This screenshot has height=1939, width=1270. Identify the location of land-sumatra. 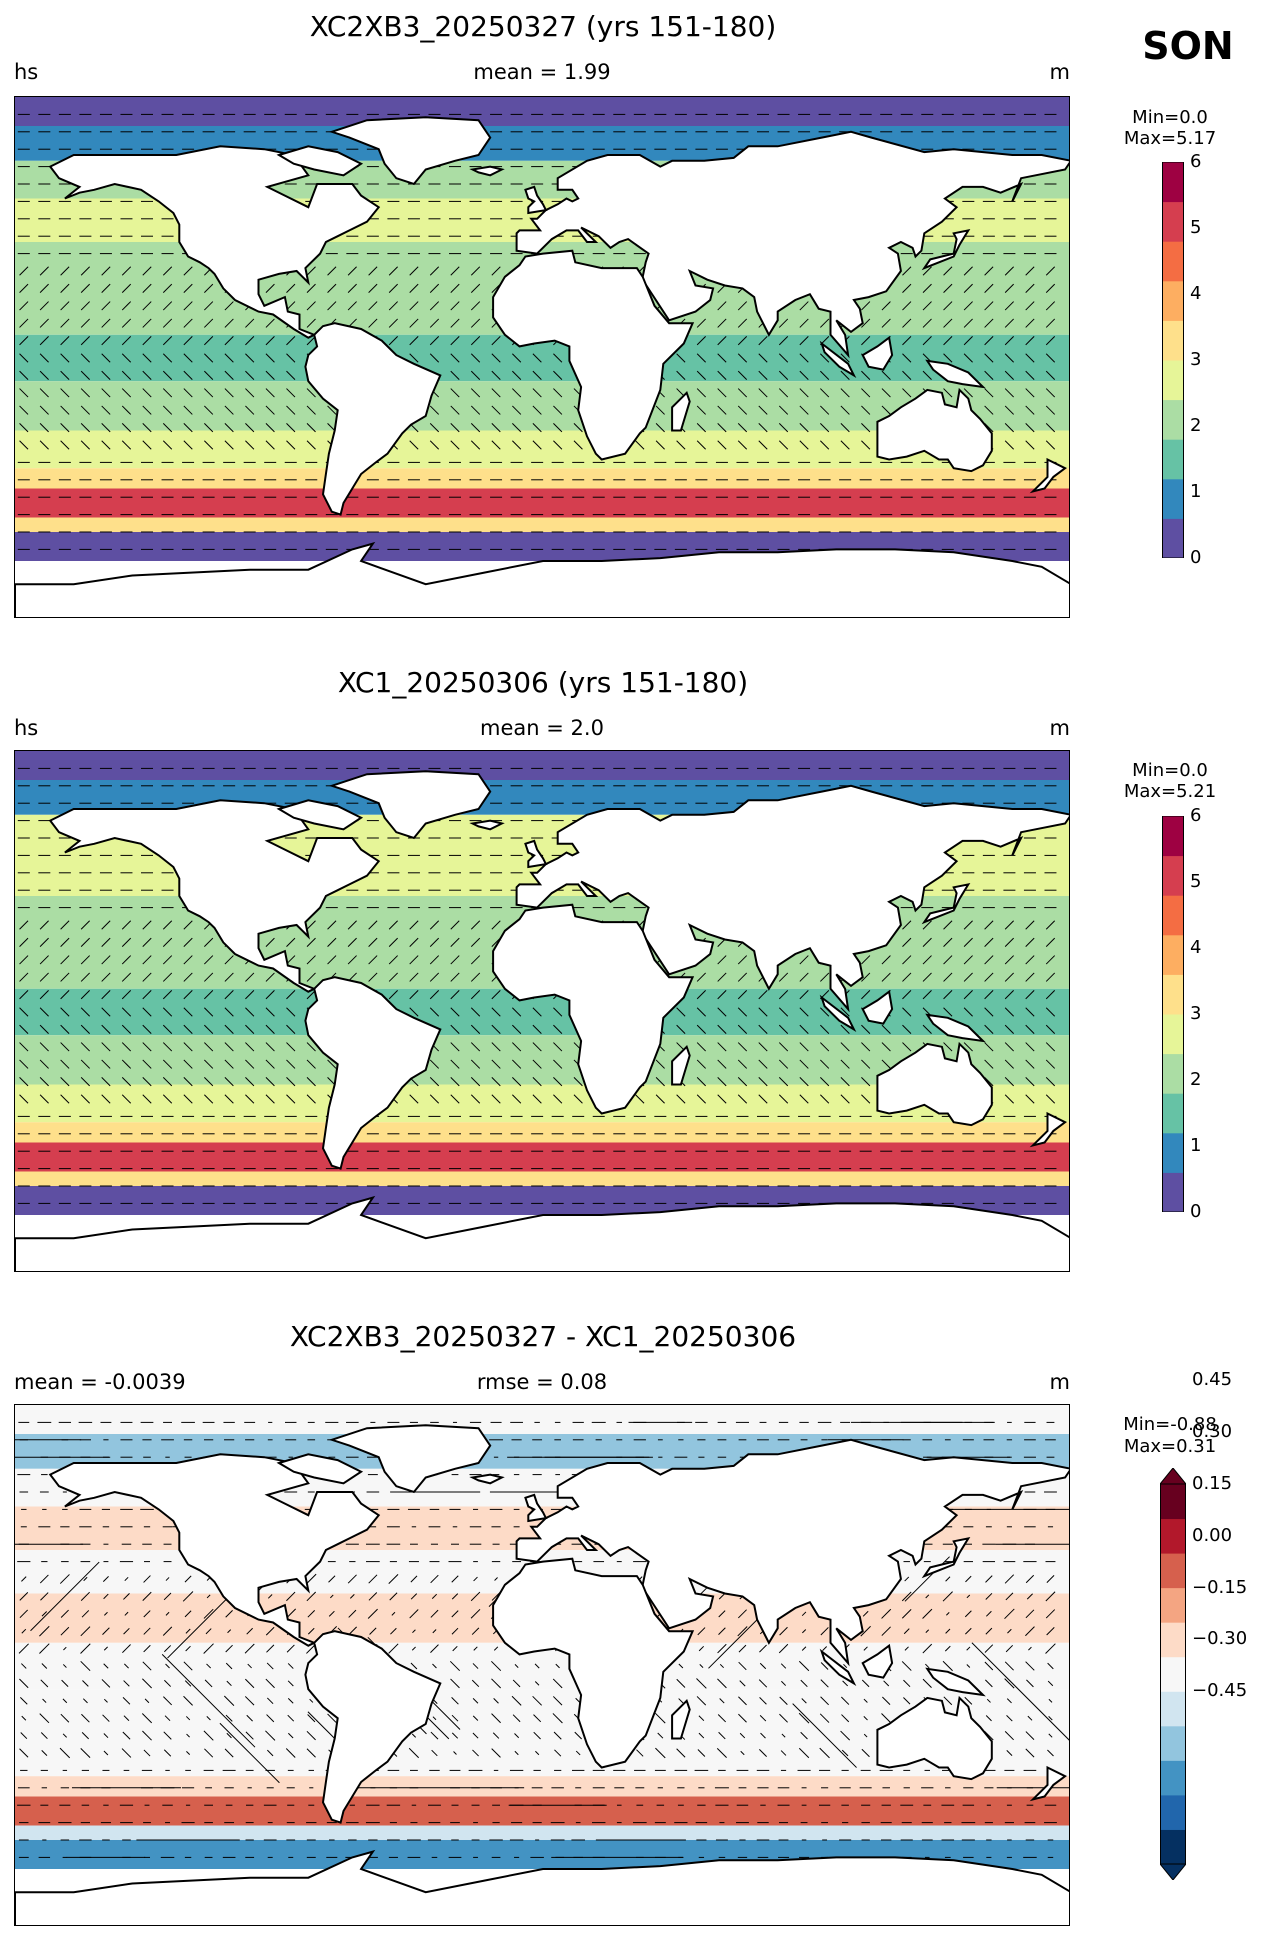
(838, 359).